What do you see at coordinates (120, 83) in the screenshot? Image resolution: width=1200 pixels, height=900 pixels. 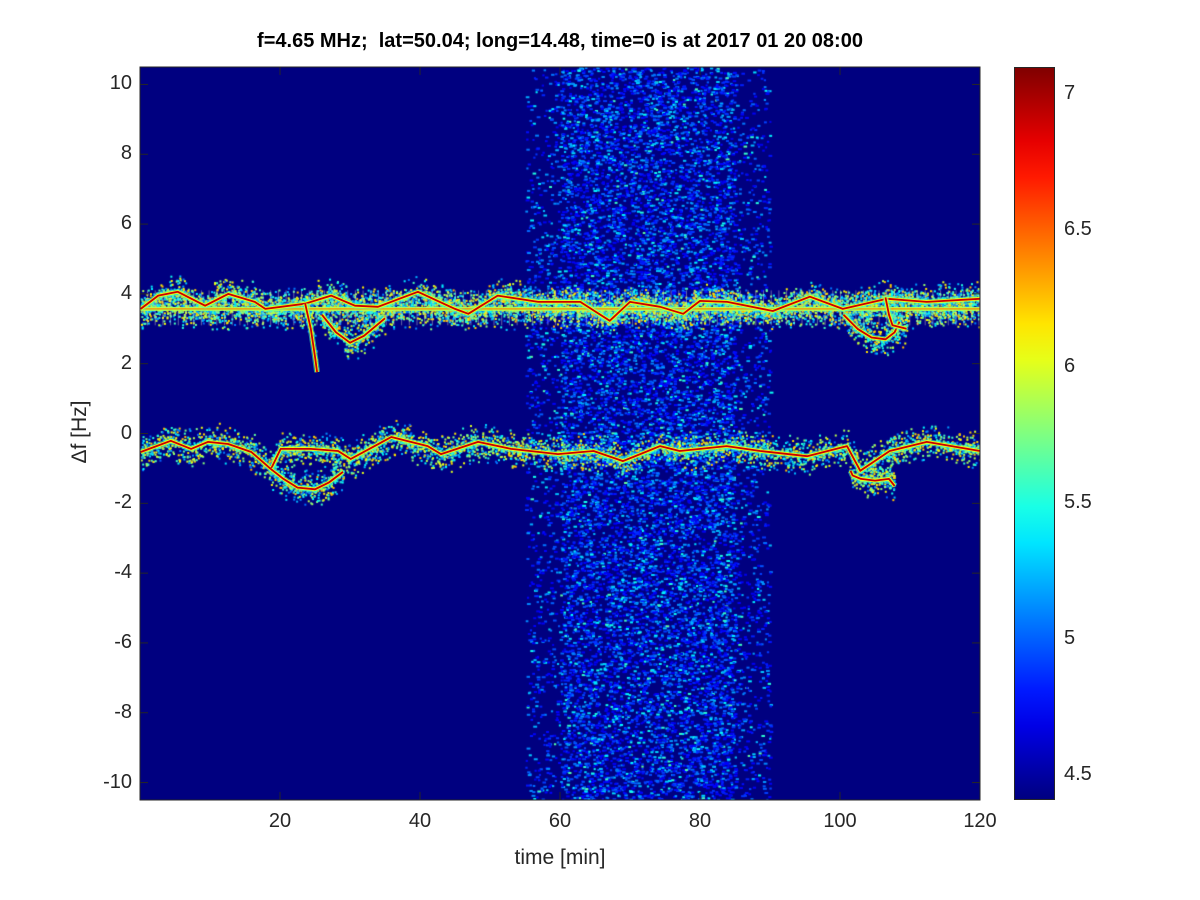 I see `y-tick-label: 10` at bounding box center [120, 83].